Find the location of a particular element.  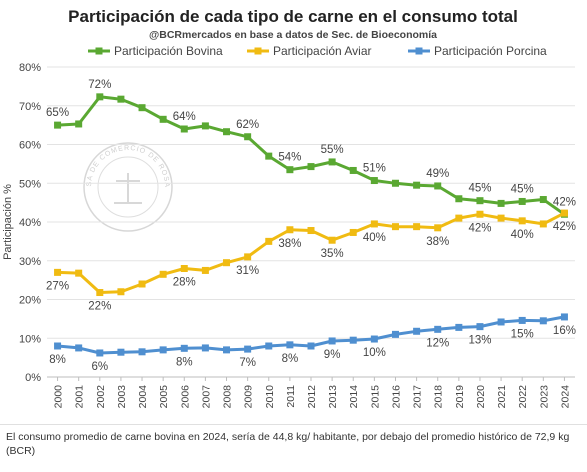

data-label: 27% is located at coordinates (57, 286).